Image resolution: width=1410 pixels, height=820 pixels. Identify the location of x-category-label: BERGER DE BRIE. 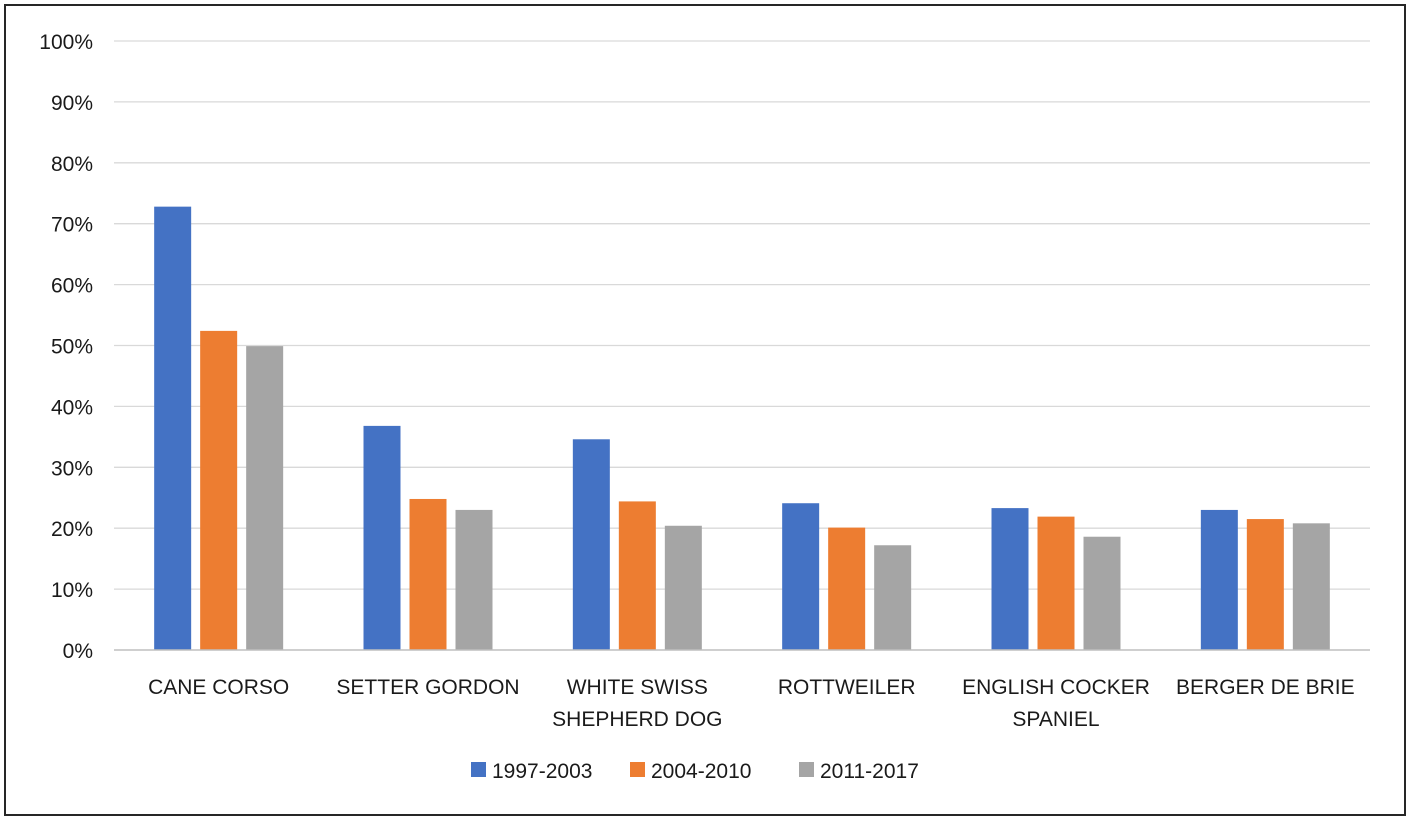
(1265, 687).